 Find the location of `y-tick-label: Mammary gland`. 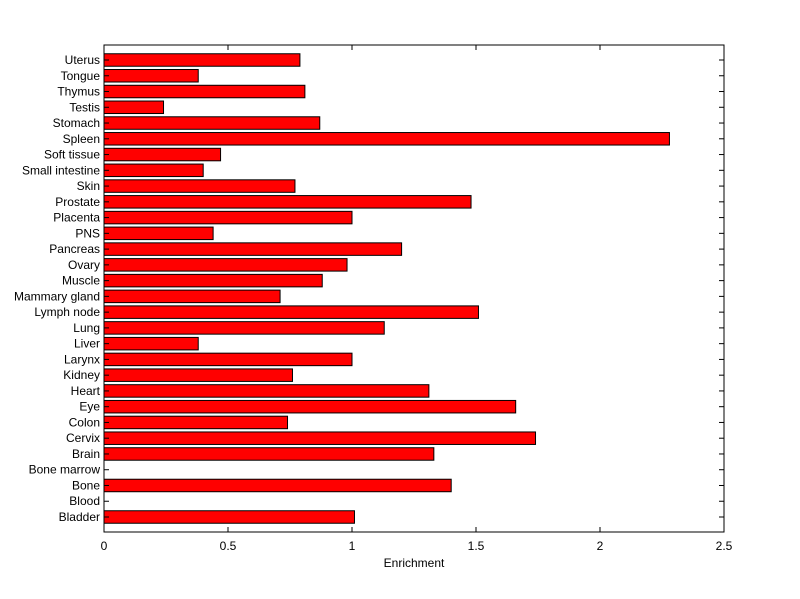

y-tick-label: Mammary gland is located at coordinates (57, 296).